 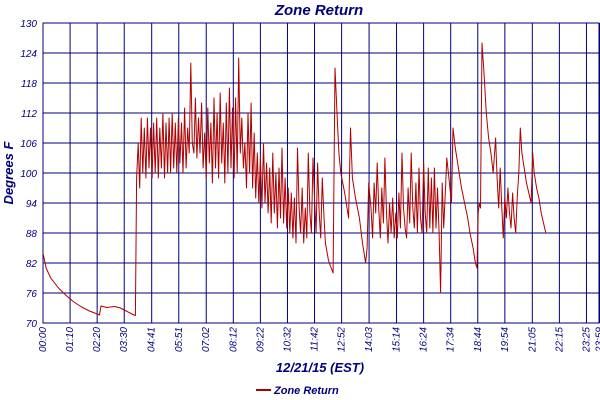 I want to click on x-tick-label: 04:41, so click(x=152, y=339).